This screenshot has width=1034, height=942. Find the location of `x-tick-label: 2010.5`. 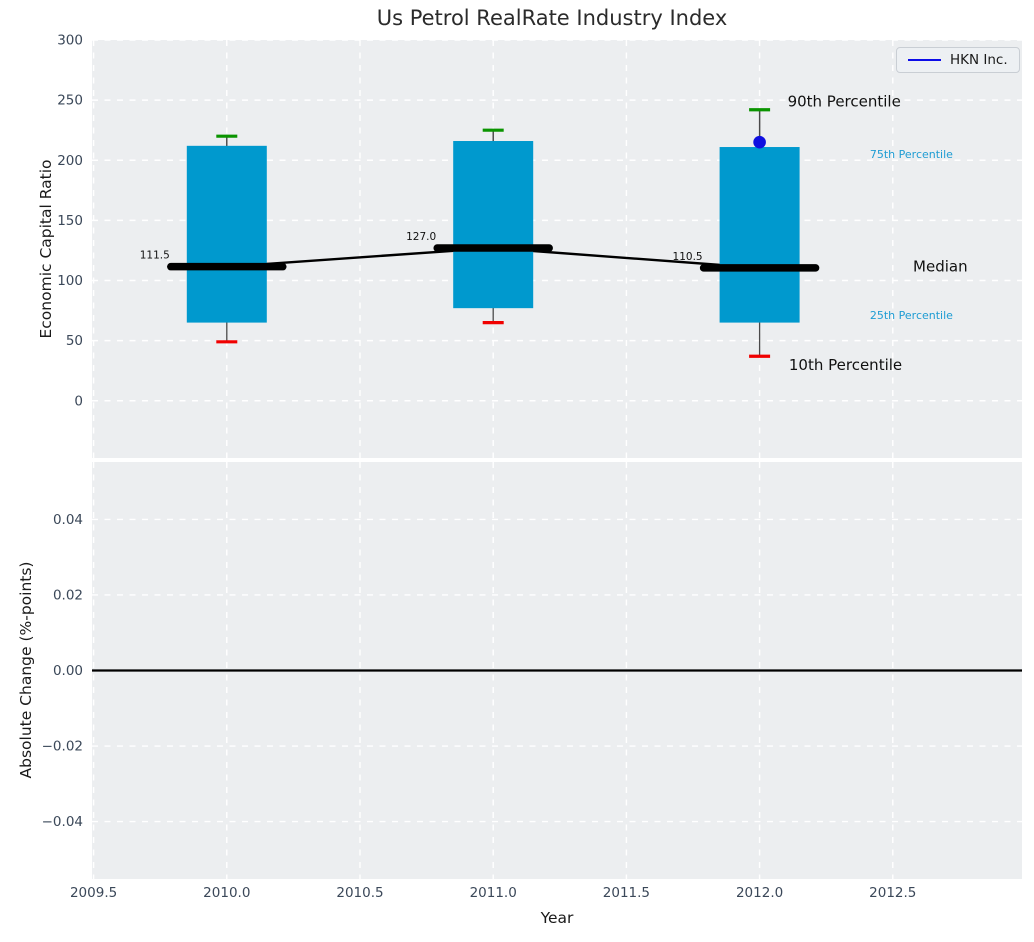

x-tick-label: 2010.5 is located at coordinates (359, 893).